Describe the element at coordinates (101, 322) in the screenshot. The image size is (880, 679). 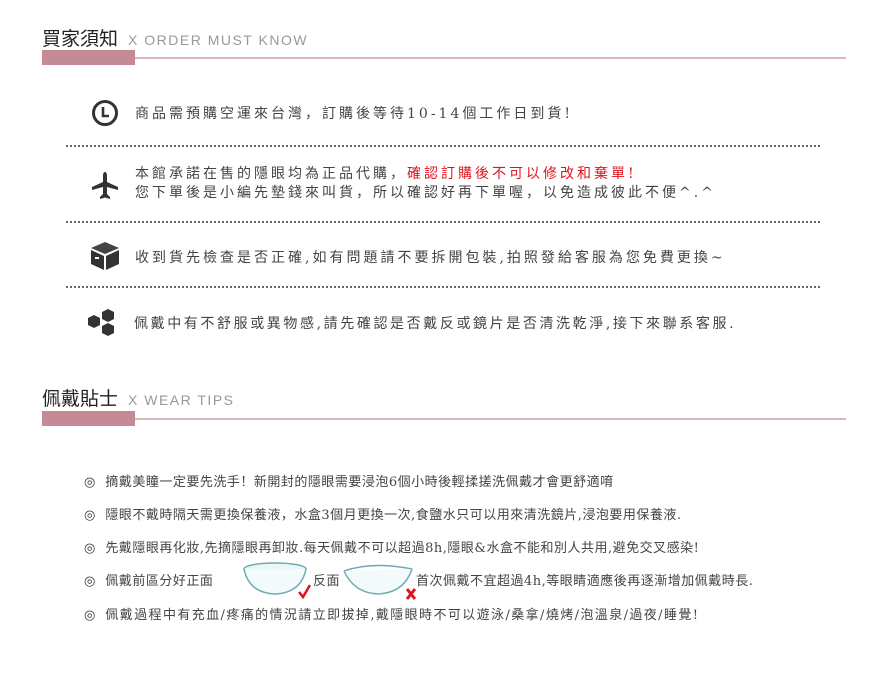
I see `cubes-icon` at that location.